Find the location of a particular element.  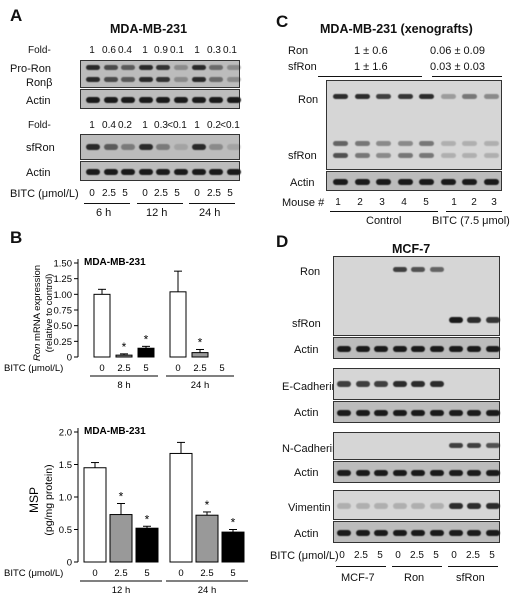

dose-d-8: 5 is located at coordinates (492, 555).